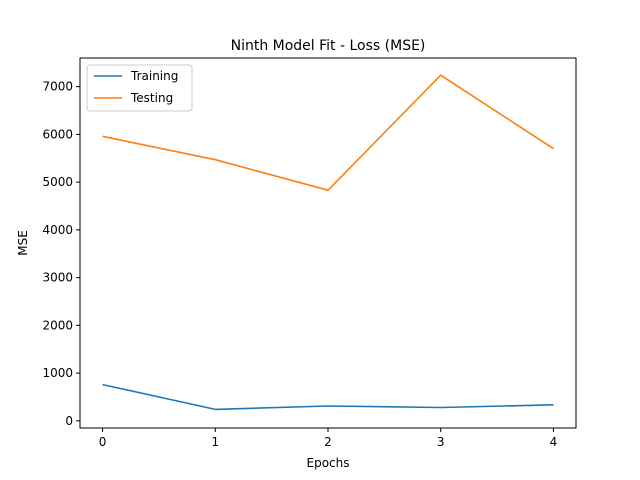 Image resolution: width=640 pixels, height=480 pixels. What do you see at coordinates (328, 442) in the screenshot?
I see `x-tick-label: 2` at bounding box center [328, 442].